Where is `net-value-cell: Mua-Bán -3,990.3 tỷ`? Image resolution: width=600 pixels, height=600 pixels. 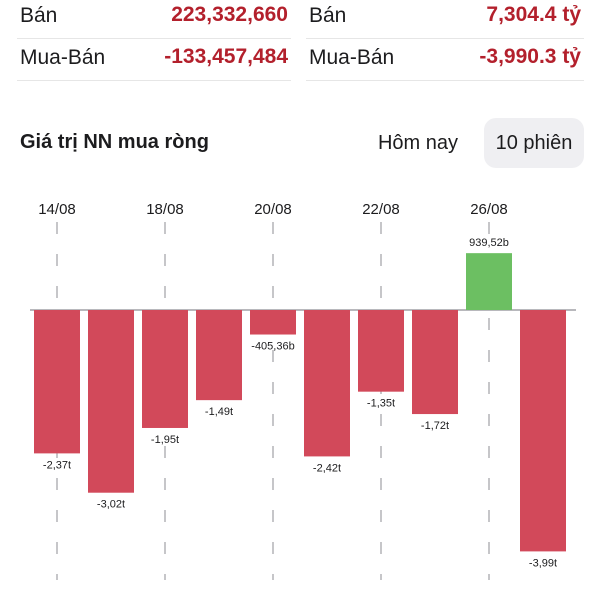 net-value-cell: Mua-Bán -3,990.3 tỷ is located at coordinates (445, 61).